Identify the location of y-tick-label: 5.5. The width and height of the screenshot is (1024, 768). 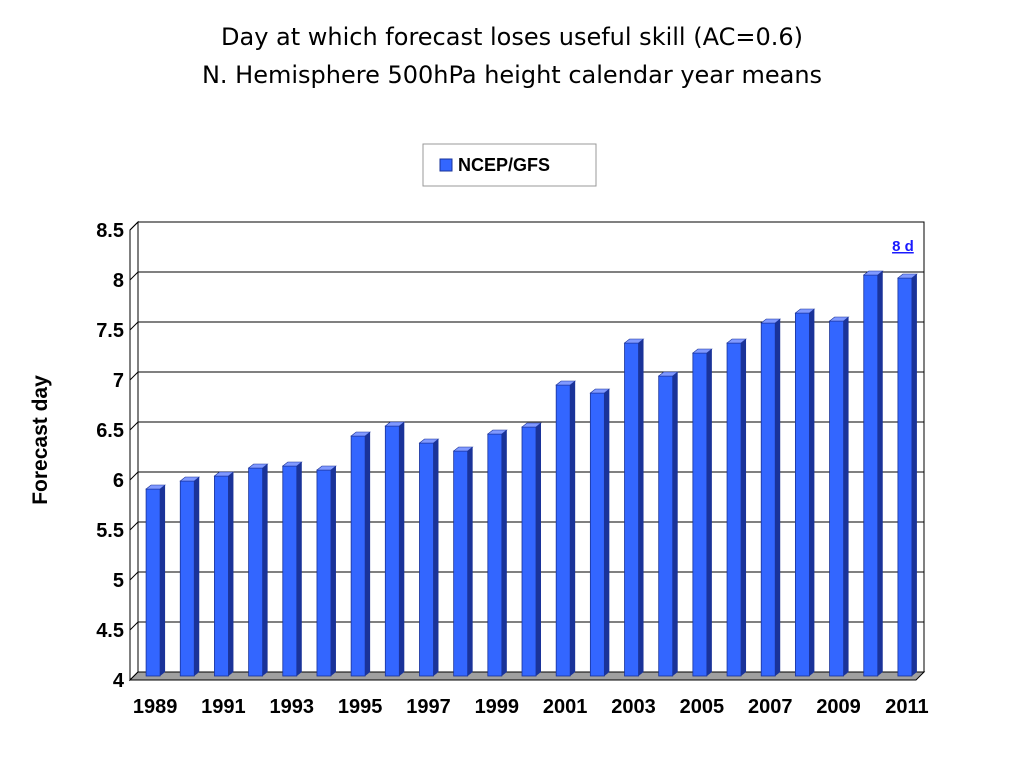
(110, 531).